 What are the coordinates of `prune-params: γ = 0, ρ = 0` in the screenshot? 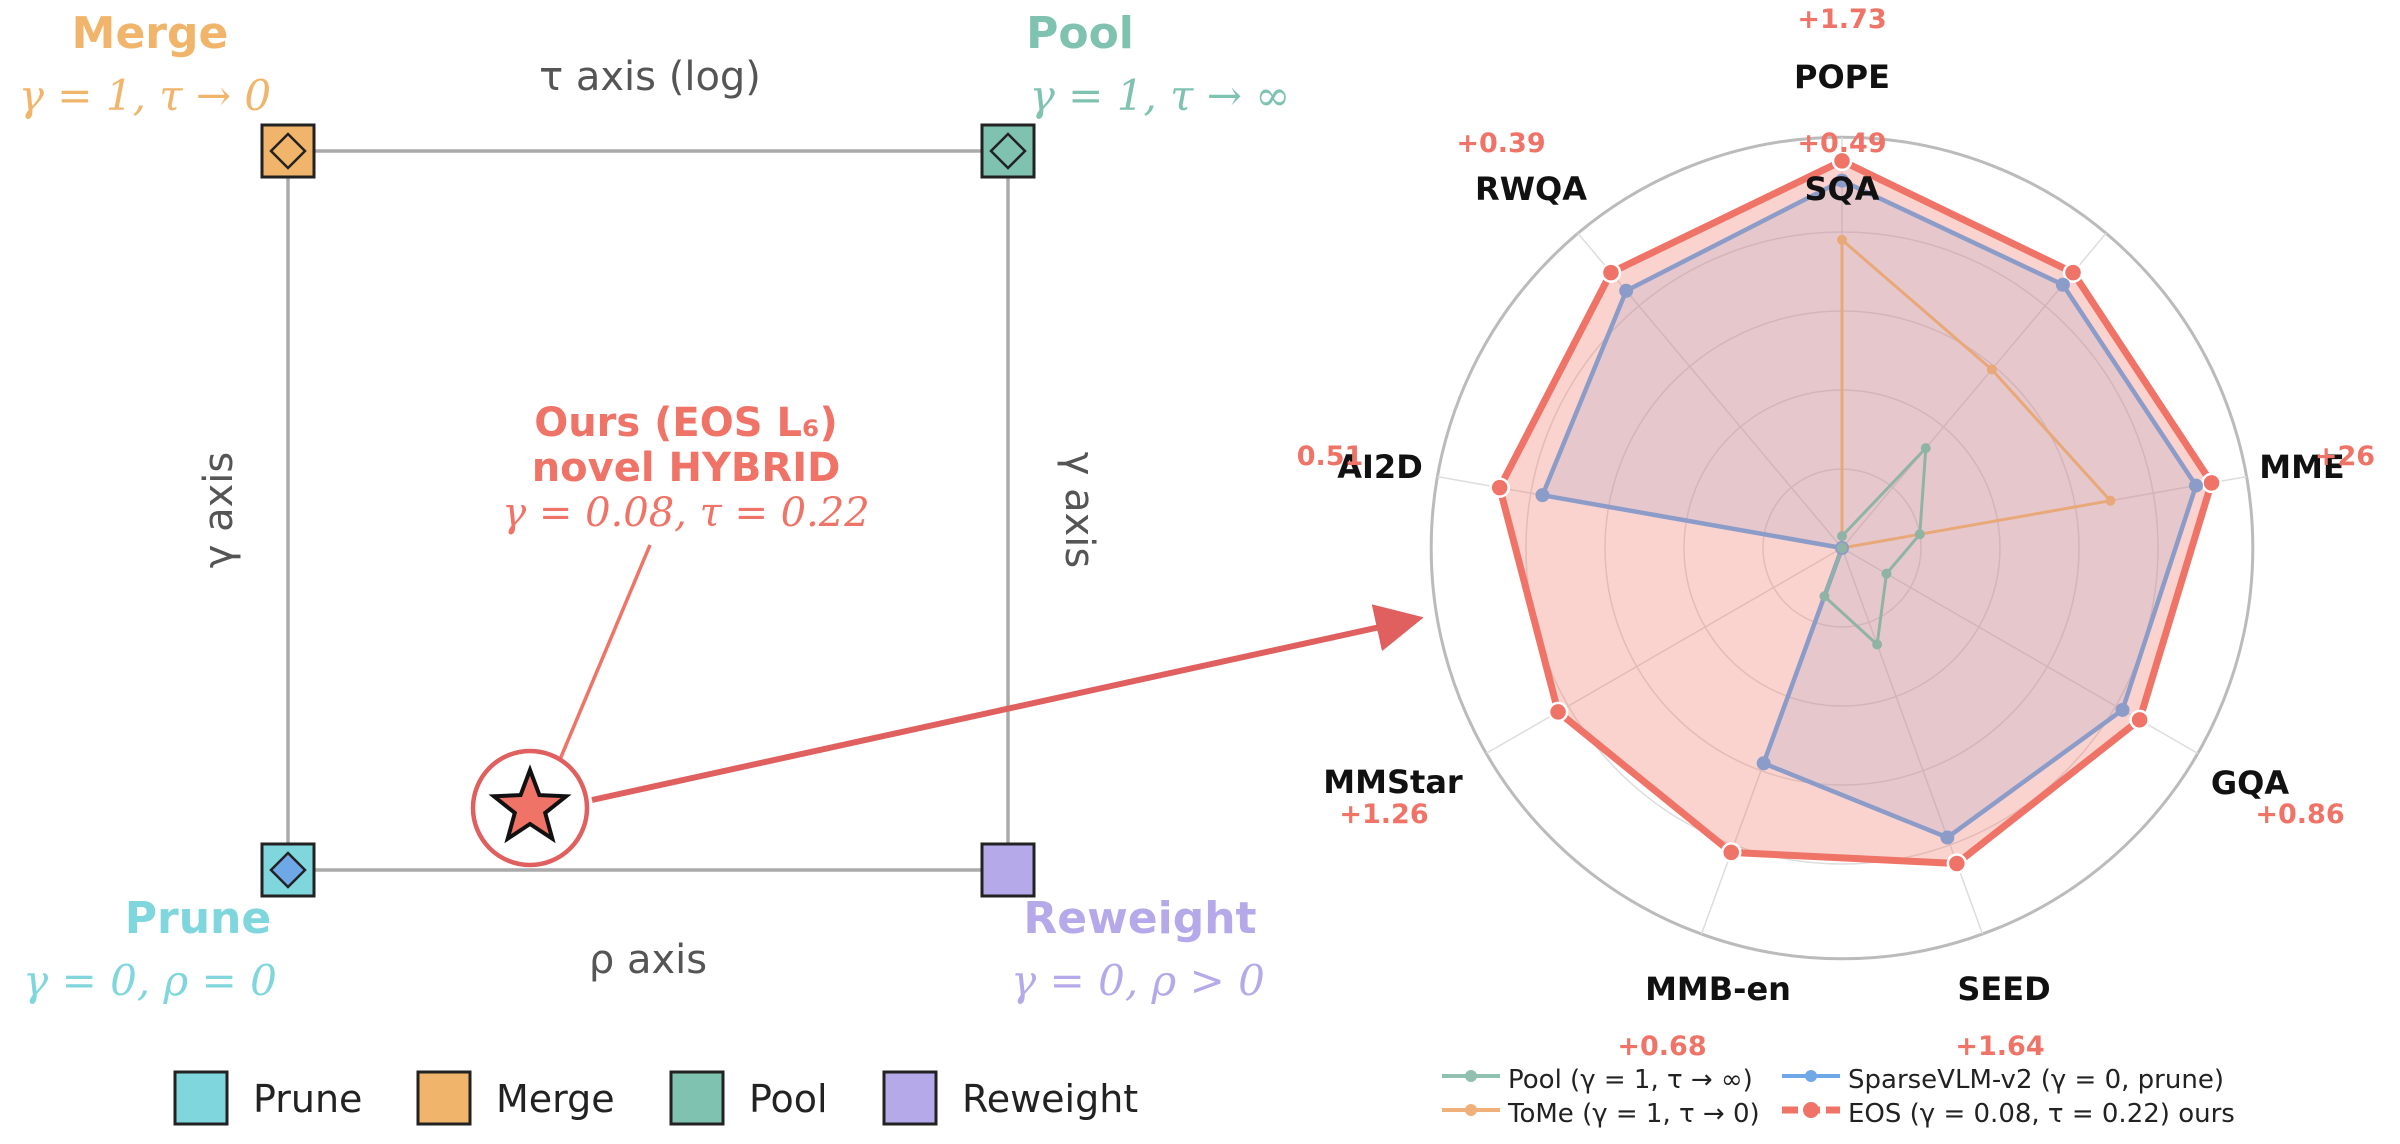 It's located at (150, 980).